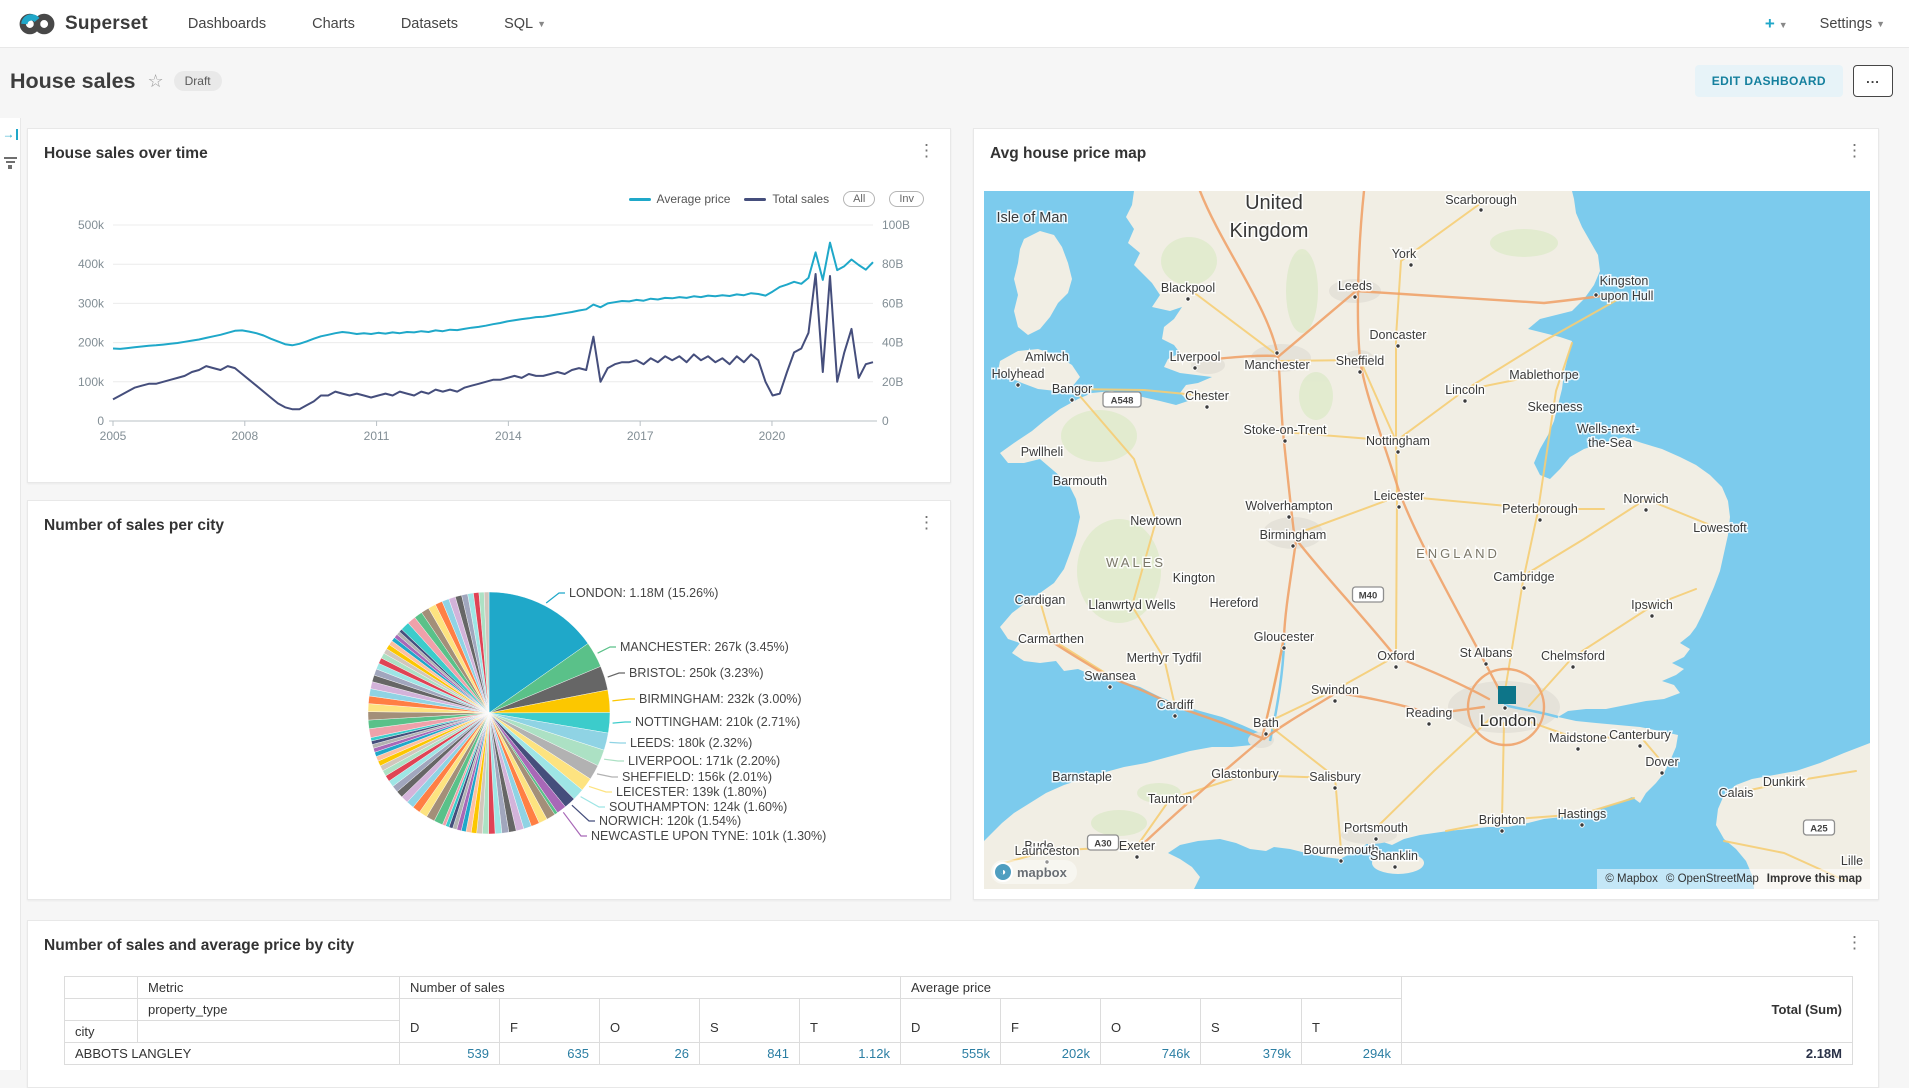 The image size is (1909, 1088). I want to click on svg-text: Launceston, so click(1047, 851).